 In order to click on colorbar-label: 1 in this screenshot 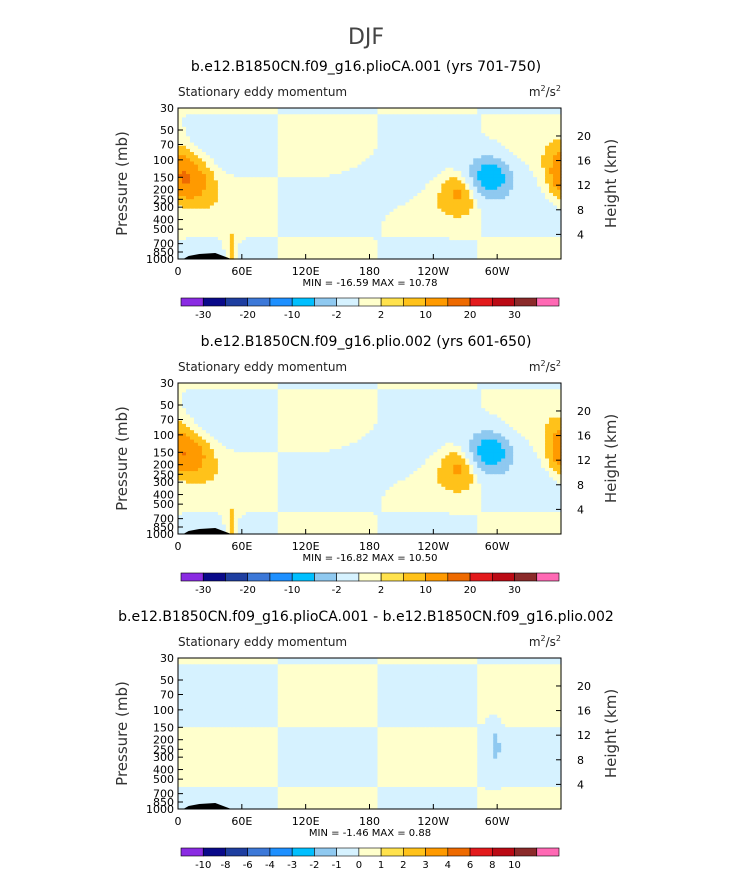, I will do `click(381, 865)`.